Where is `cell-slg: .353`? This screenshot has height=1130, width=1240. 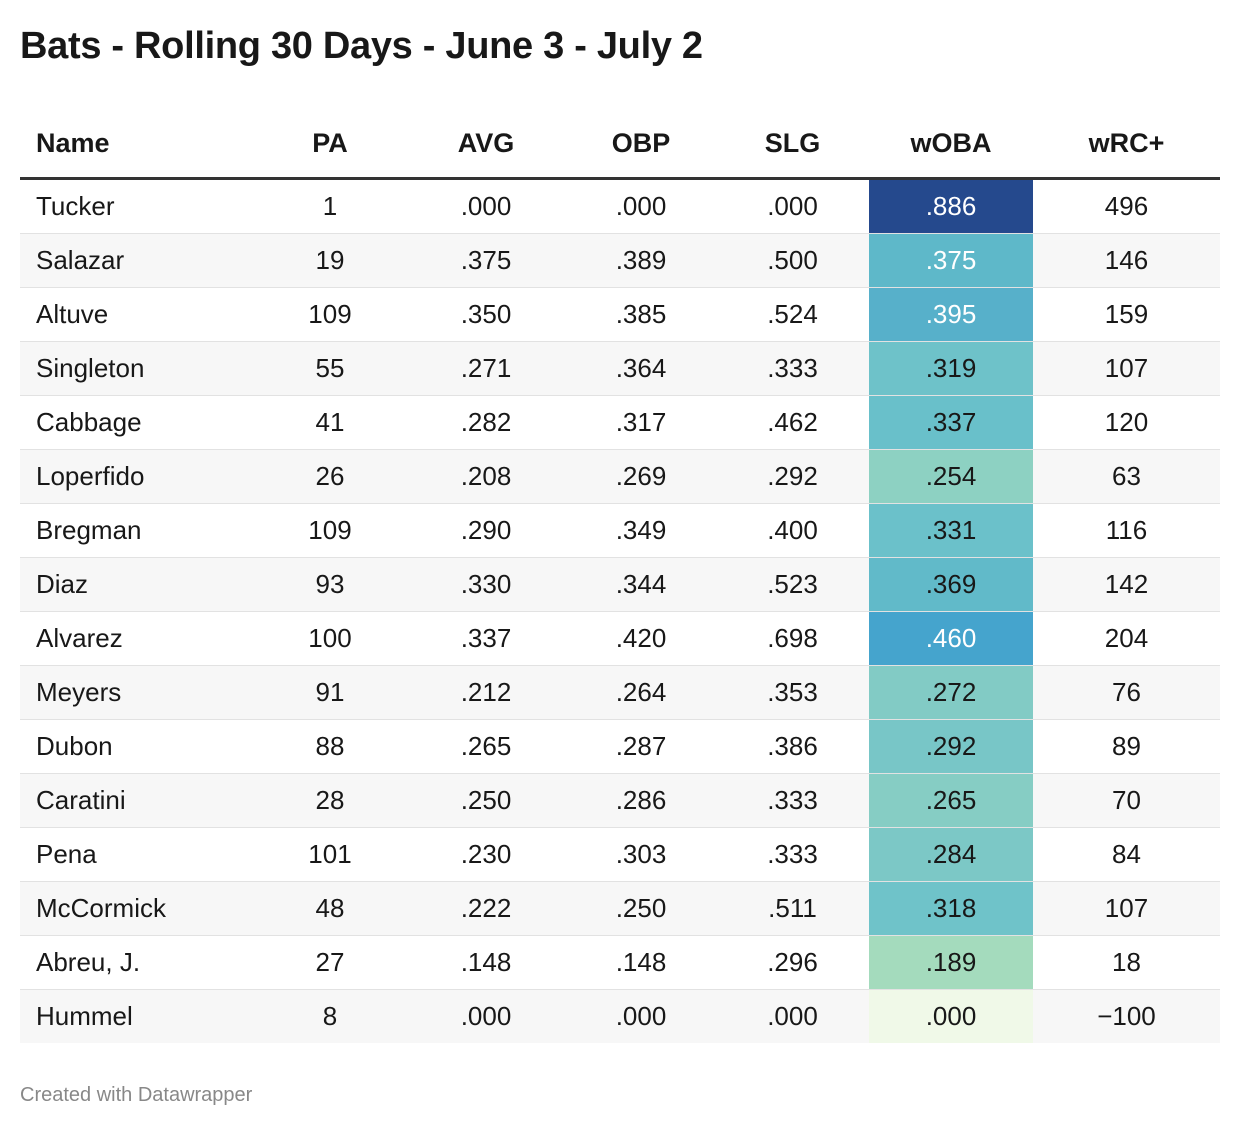 cell-slg: .353 is located at coordinates (792, 692).